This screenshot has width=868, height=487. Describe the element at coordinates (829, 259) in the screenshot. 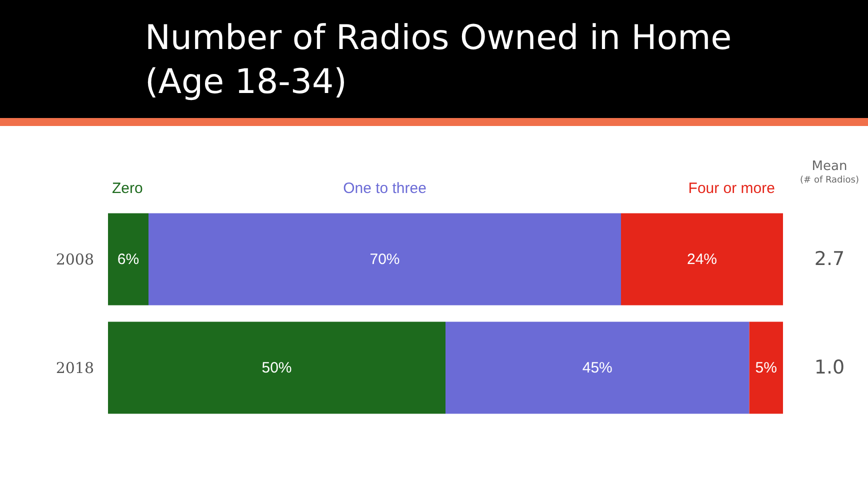

I see `text: 2.7` at that location.